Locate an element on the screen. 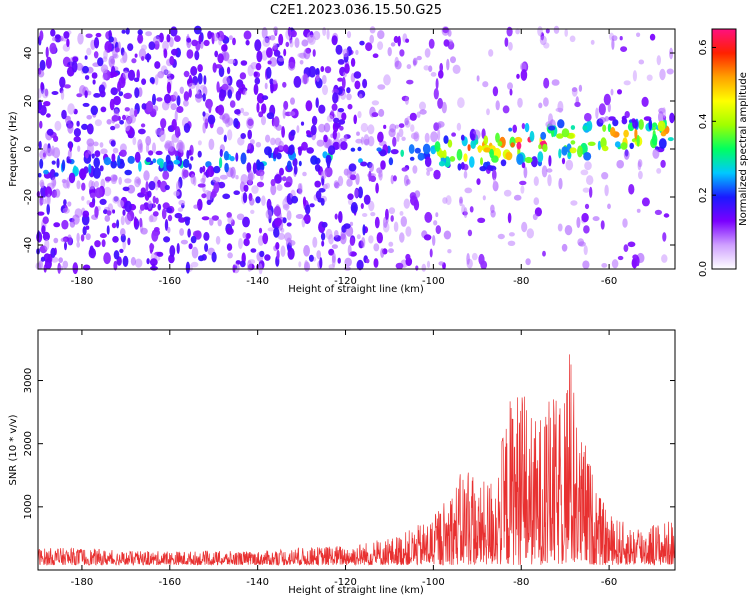  spectrogram-x-tick-label: -180 is located at coordinates (82, 281).